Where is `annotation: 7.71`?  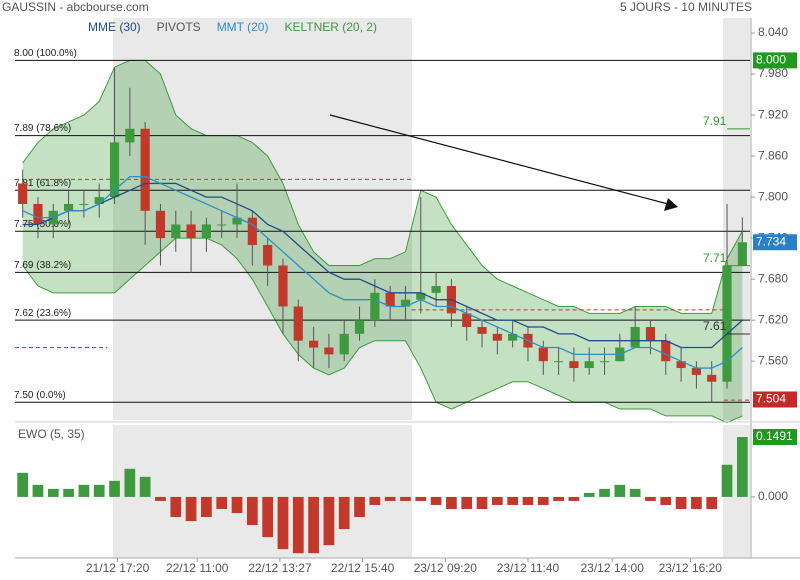 annotation: 7.71 is located at coordinates (715, 258).